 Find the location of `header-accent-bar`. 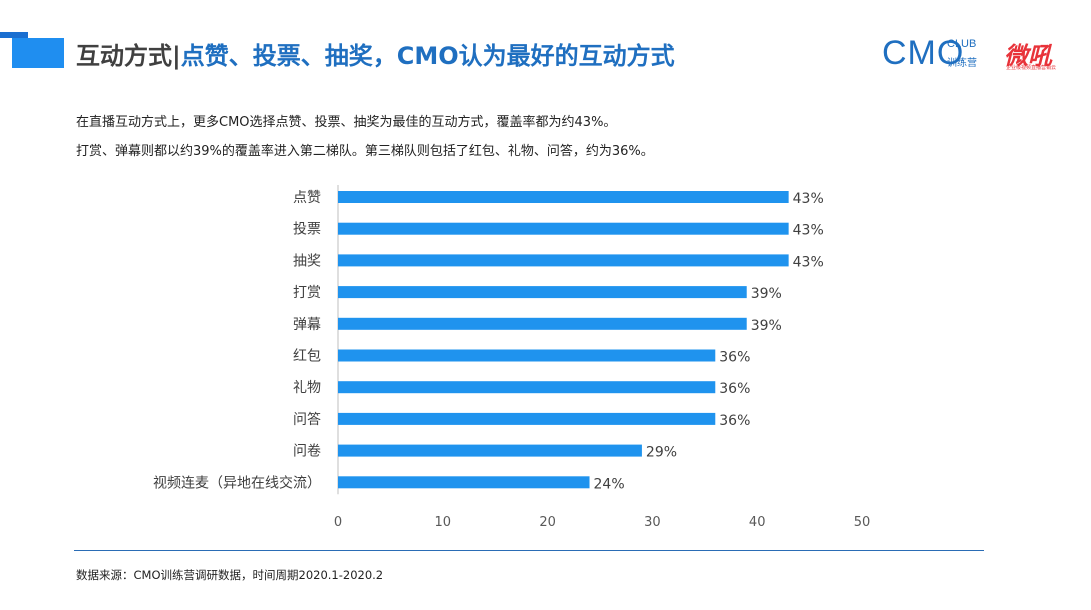

header-accent-bar is located at coordinates (14, 35).